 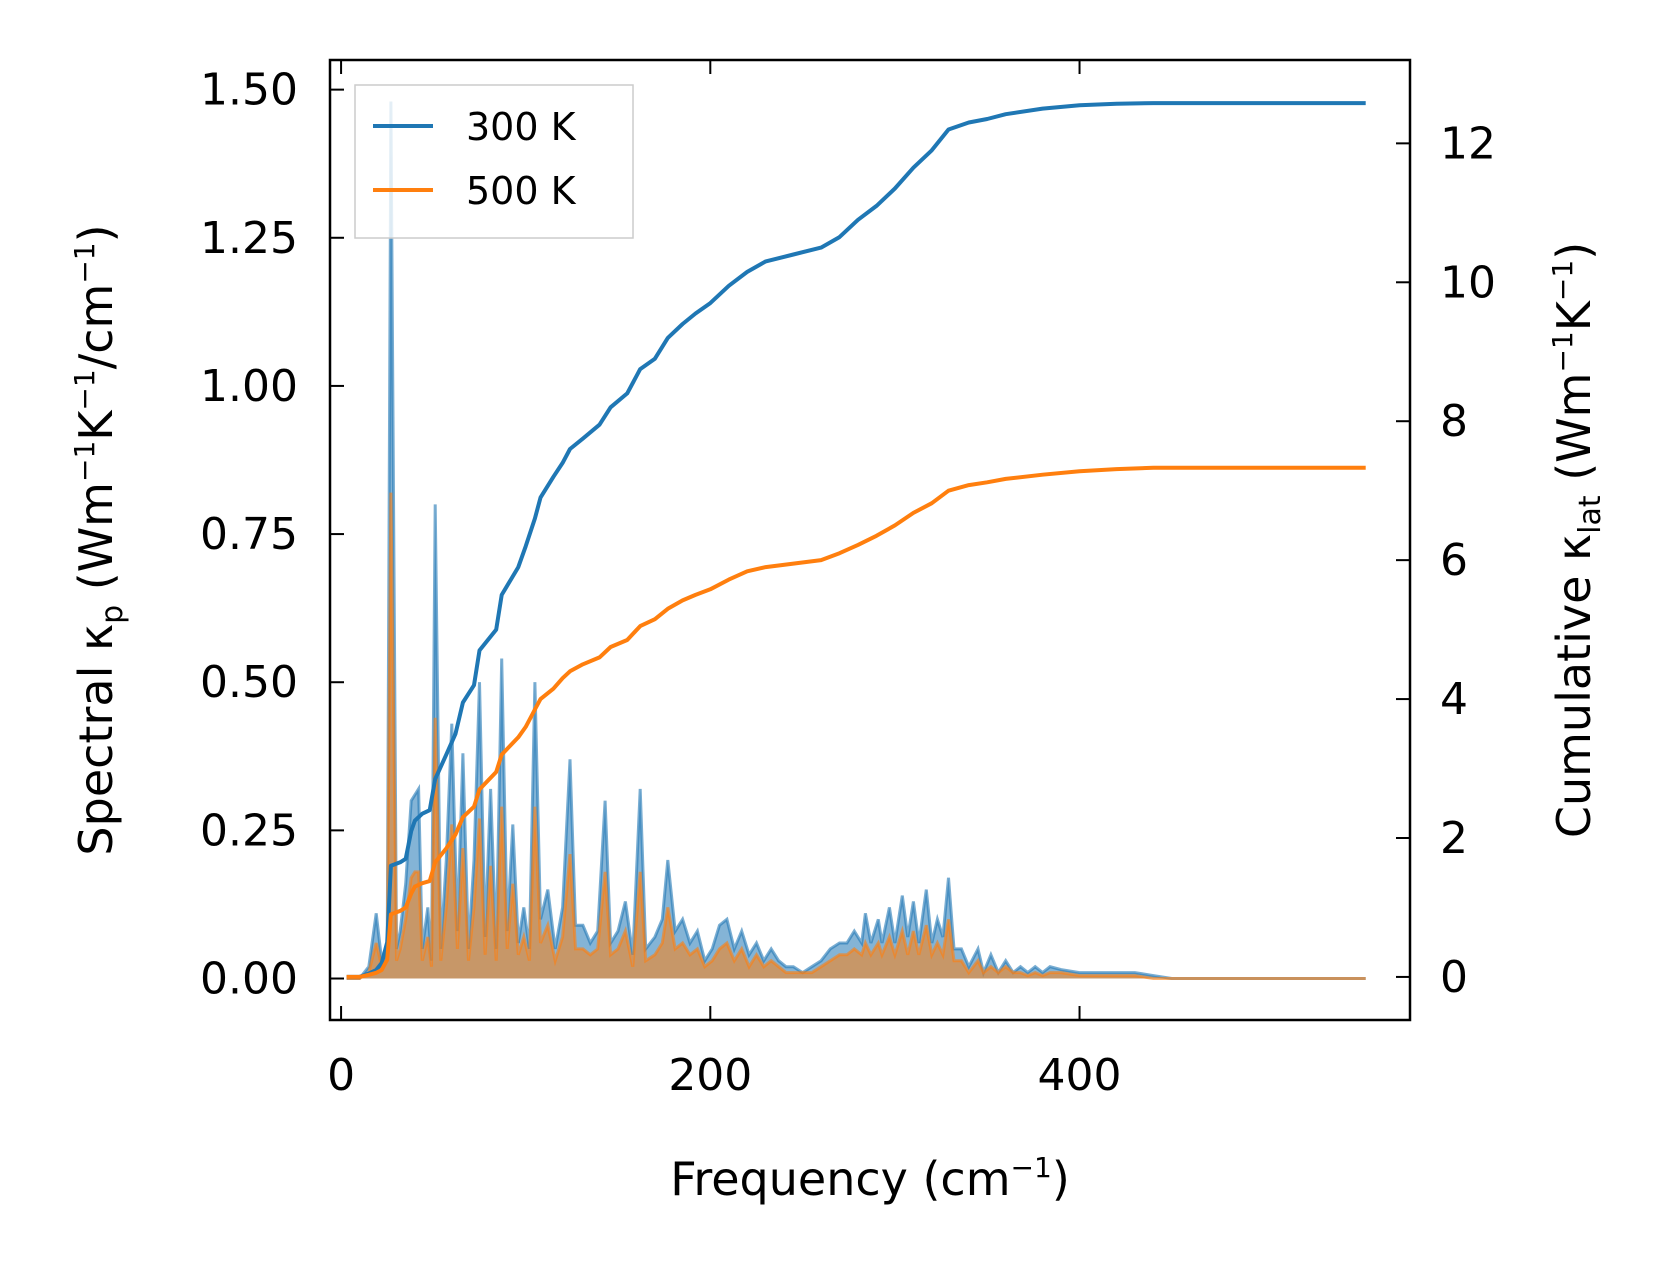 I want to click on legend: 300 K 500 K, so click(x=494, y=161).